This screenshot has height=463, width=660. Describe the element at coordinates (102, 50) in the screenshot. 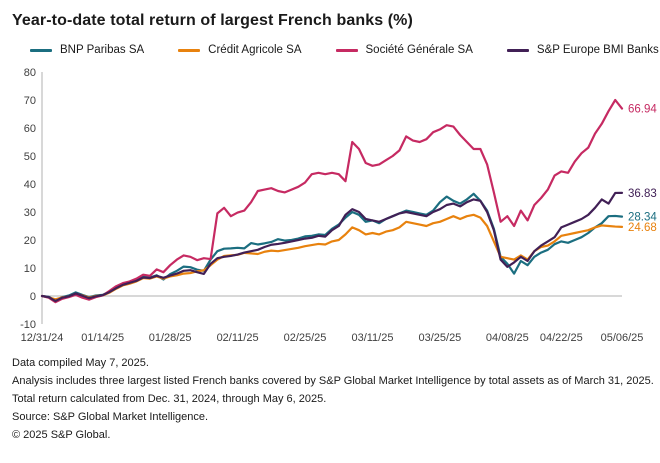

I see `legend-label: BNP Paribas SA` at that location.